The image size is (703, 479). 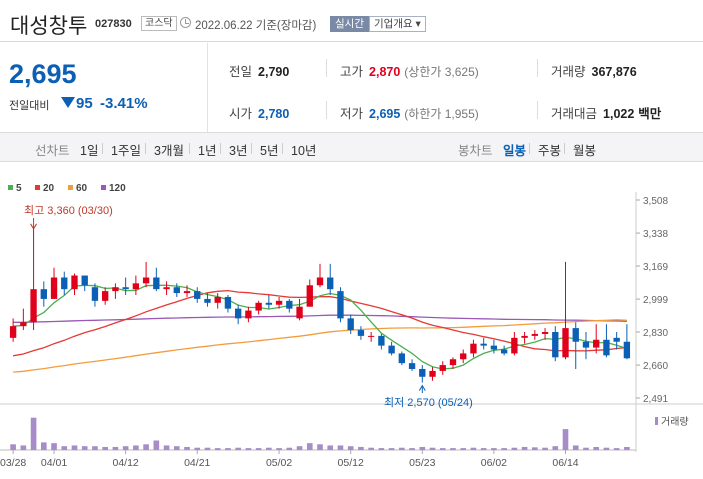 What do you see at coordinates (349, 24) in the screenshot?
I see `realtime-button: 실시간` at bounding box center [349, 24].